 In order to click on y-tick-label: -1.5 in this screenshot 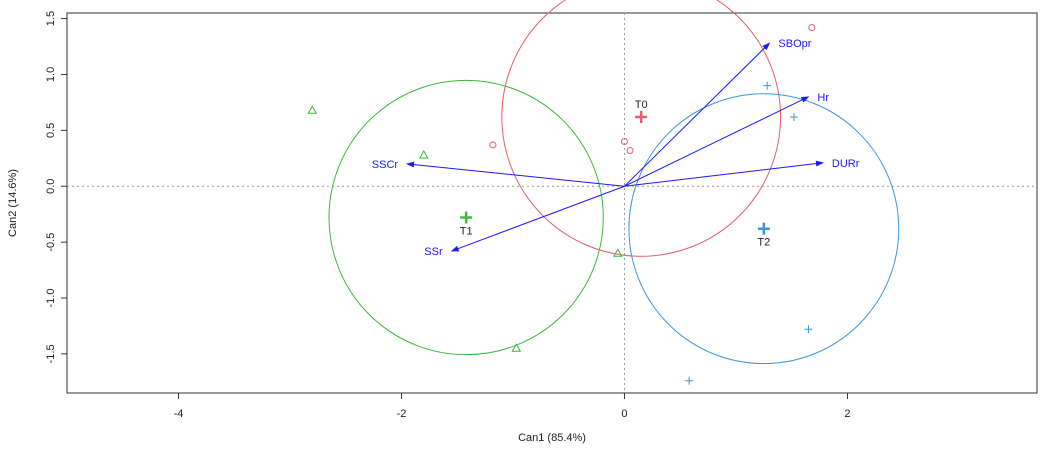, I will do `click(51, 353)`.